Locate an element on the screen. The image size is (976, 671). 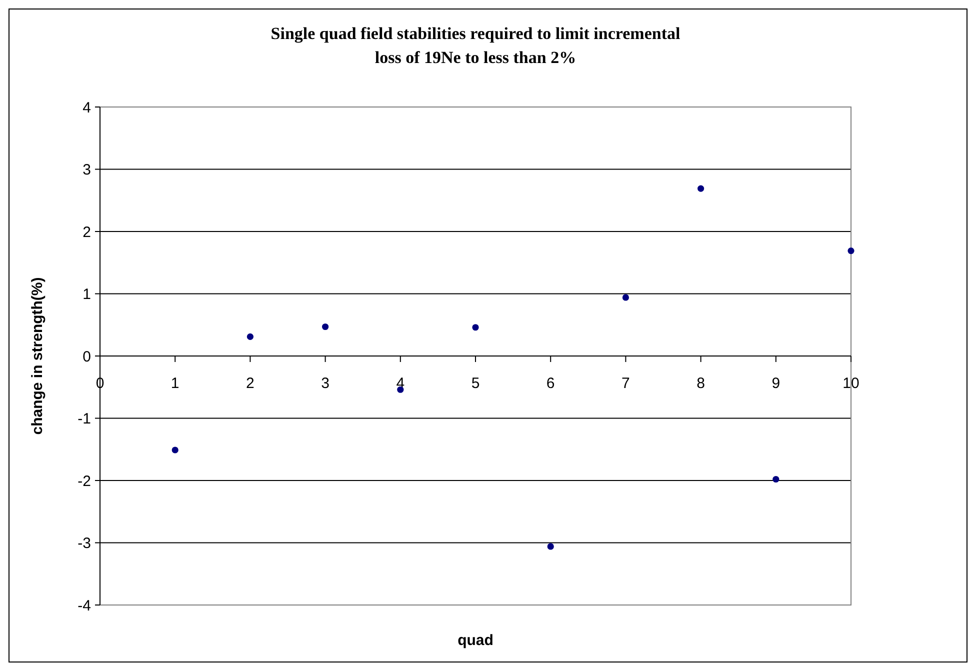
y-tick-label: 4 is located at coordinates (86, 107).